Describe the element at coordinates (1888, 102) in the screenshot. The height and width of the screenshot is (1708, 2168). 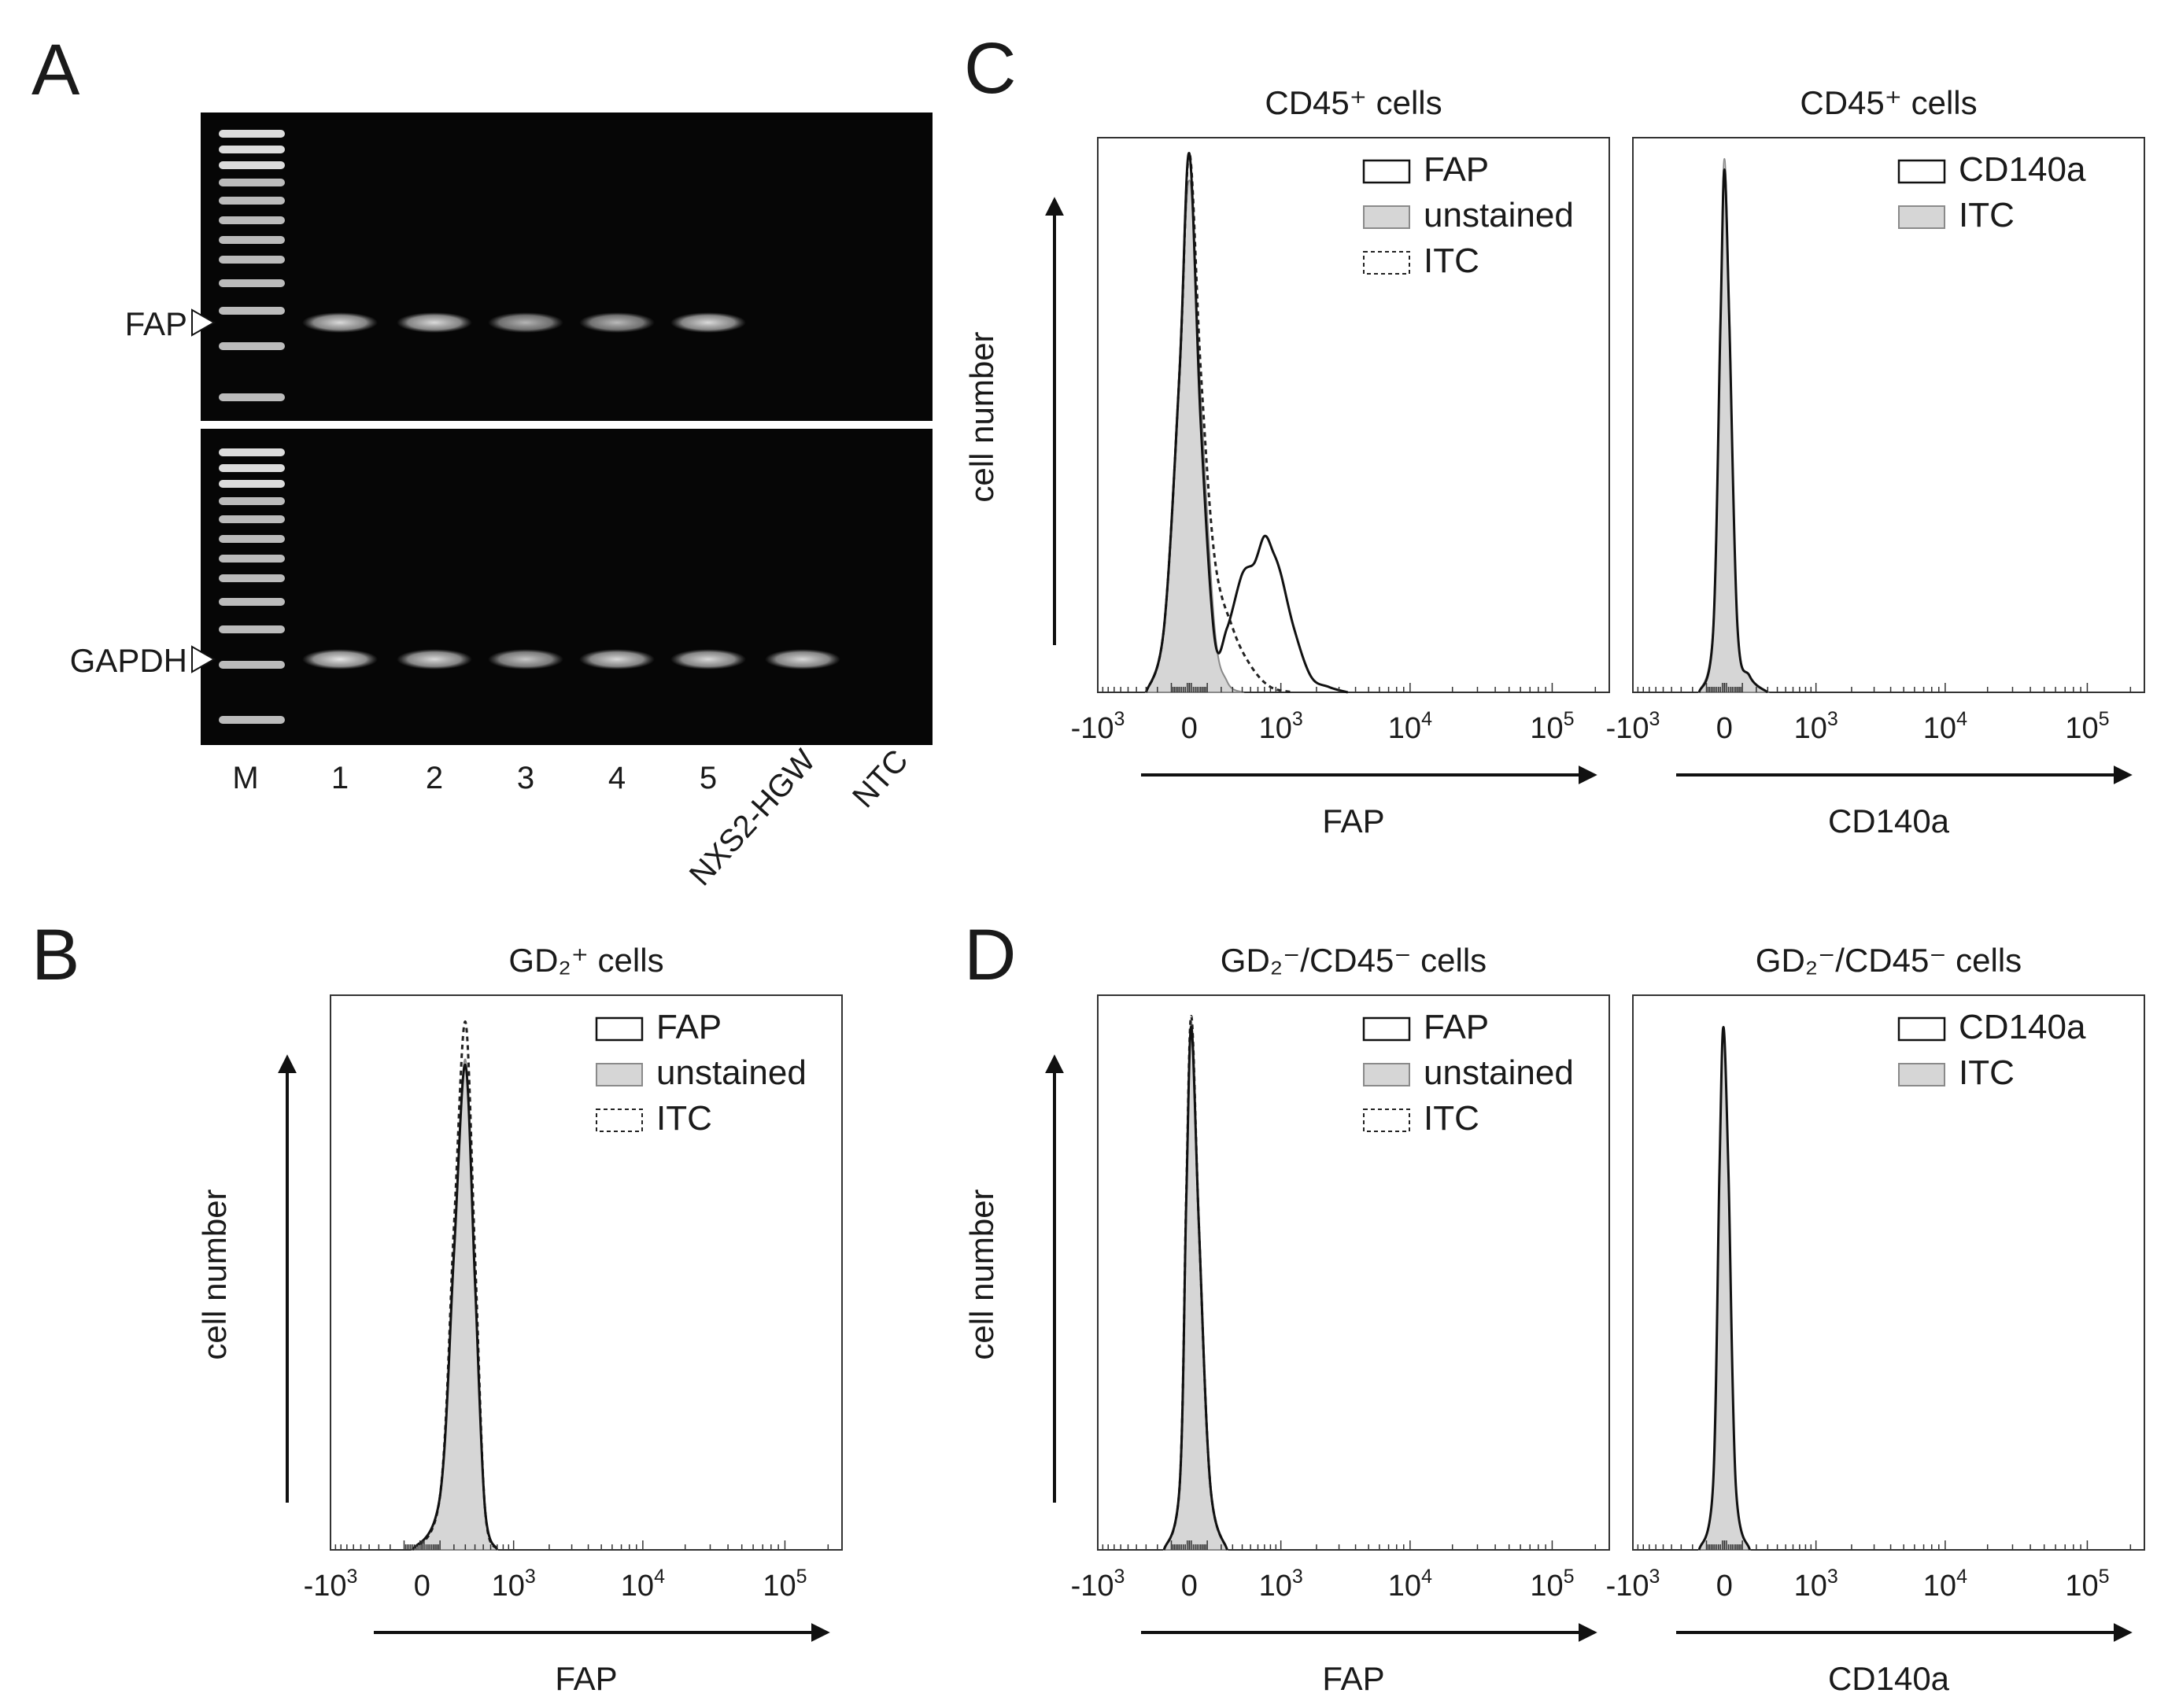
I see `chart-title: CD45⁺ cells` at that location.